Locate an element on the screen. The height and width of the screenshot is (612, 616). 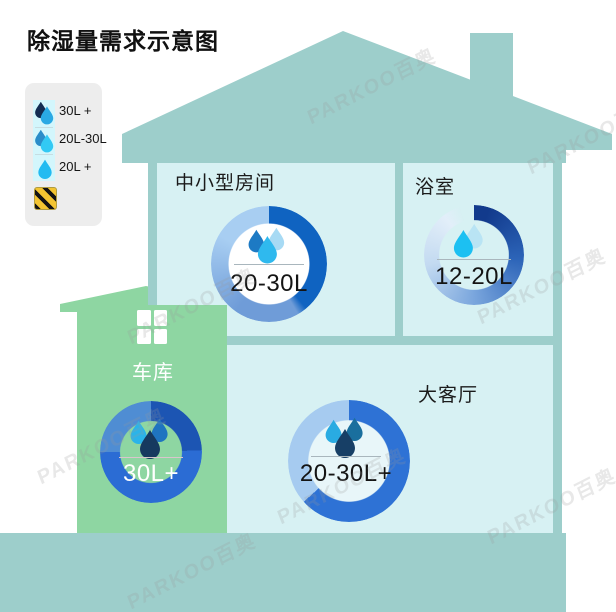
label-bathroom: 浴室 is located at coordinates (435, 187).